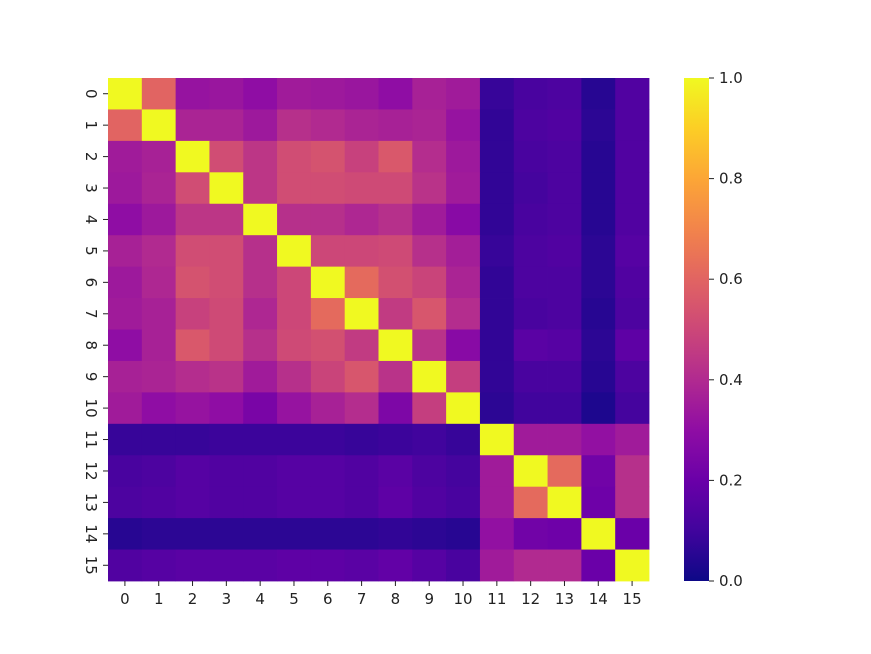 Image resolution: width=871 pixels, height=654 pixels. What do you see at coordinates (125, 599) in the screenshot?
I see `x-tick-label: 0` at bounding box center [125, 599].